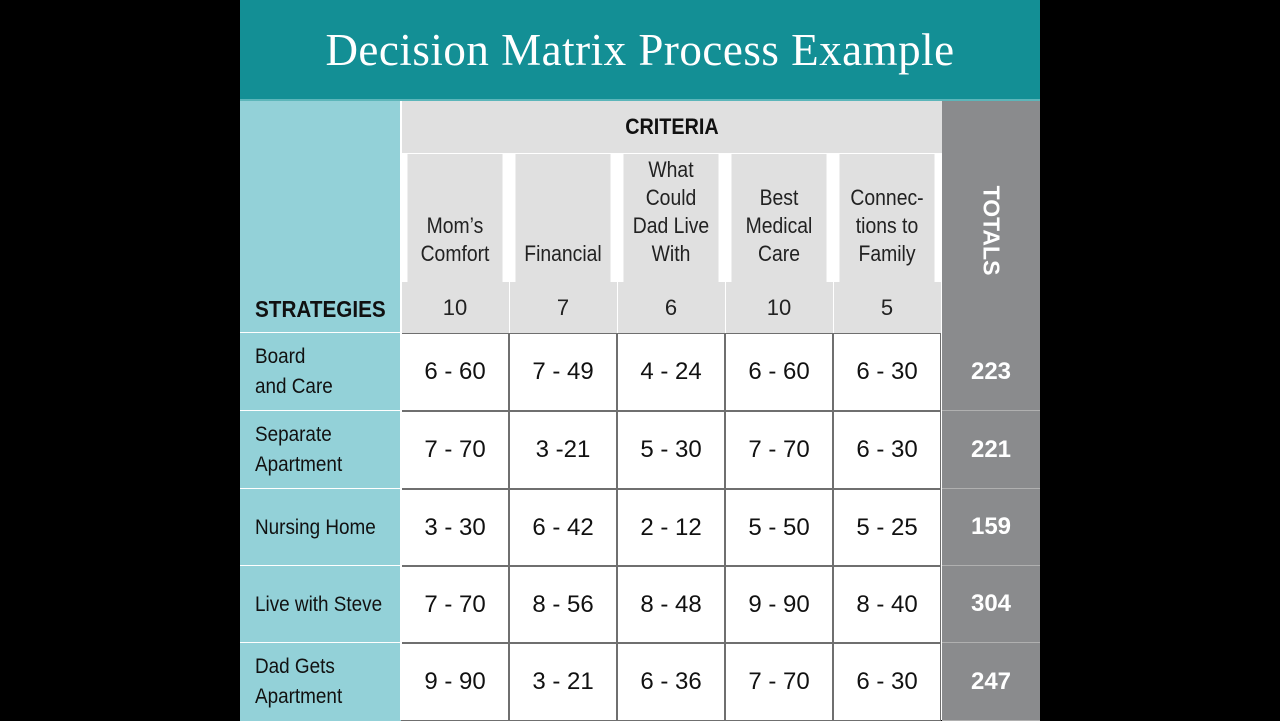 This screenshot has height=721, width=1280. What do you see at coordinates (779, 225) in the screenshot?
I see `criterion-name-line: Medical` at bounding box center [779, 225].